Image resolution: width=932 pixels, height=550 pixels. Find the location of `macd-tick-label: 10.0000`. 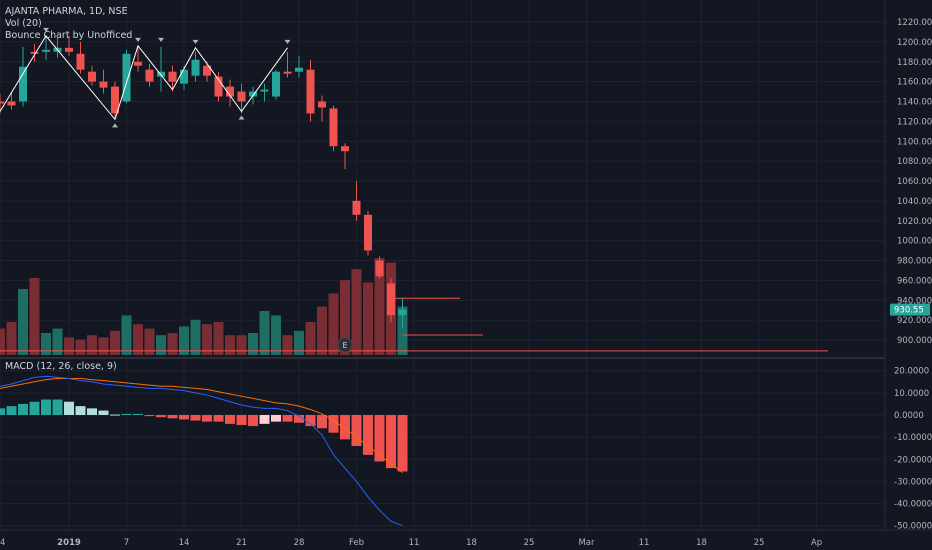

macd-tick-label: 10.0000 is located at coordinates (911, 394).